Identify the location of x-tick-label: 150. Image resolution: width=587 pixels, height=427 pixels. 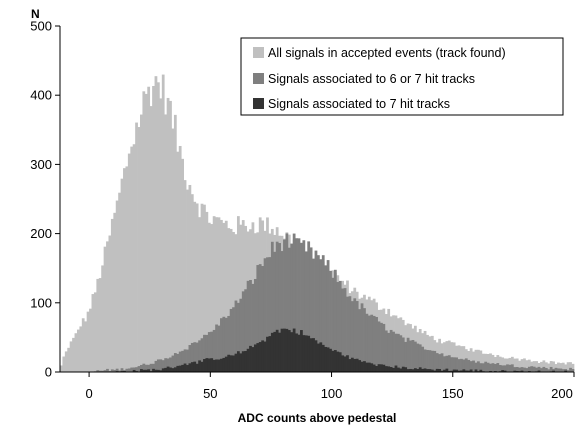
(453, 393).